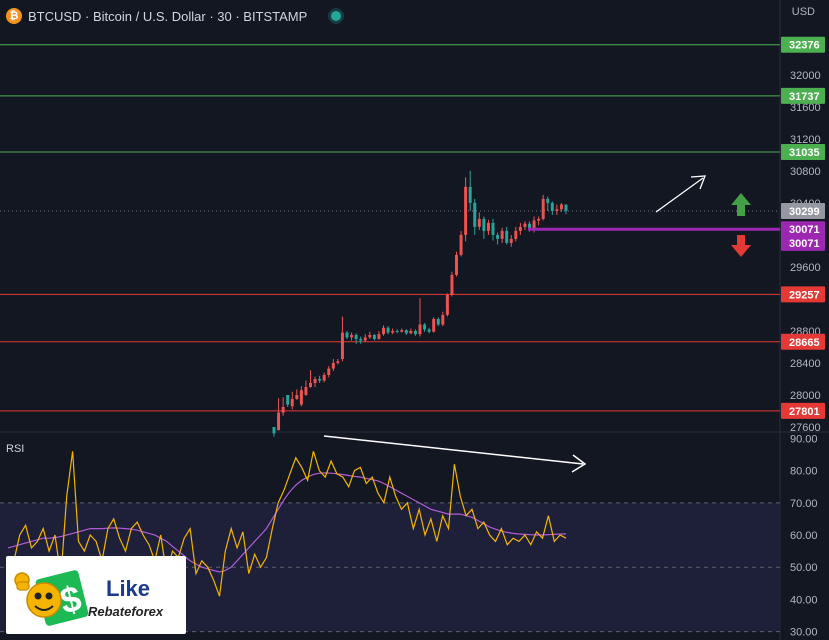 Image resolution: width=829 pixels, height=640 pixels. I want to click on green-up-arrow-icon, so click(741, 204).